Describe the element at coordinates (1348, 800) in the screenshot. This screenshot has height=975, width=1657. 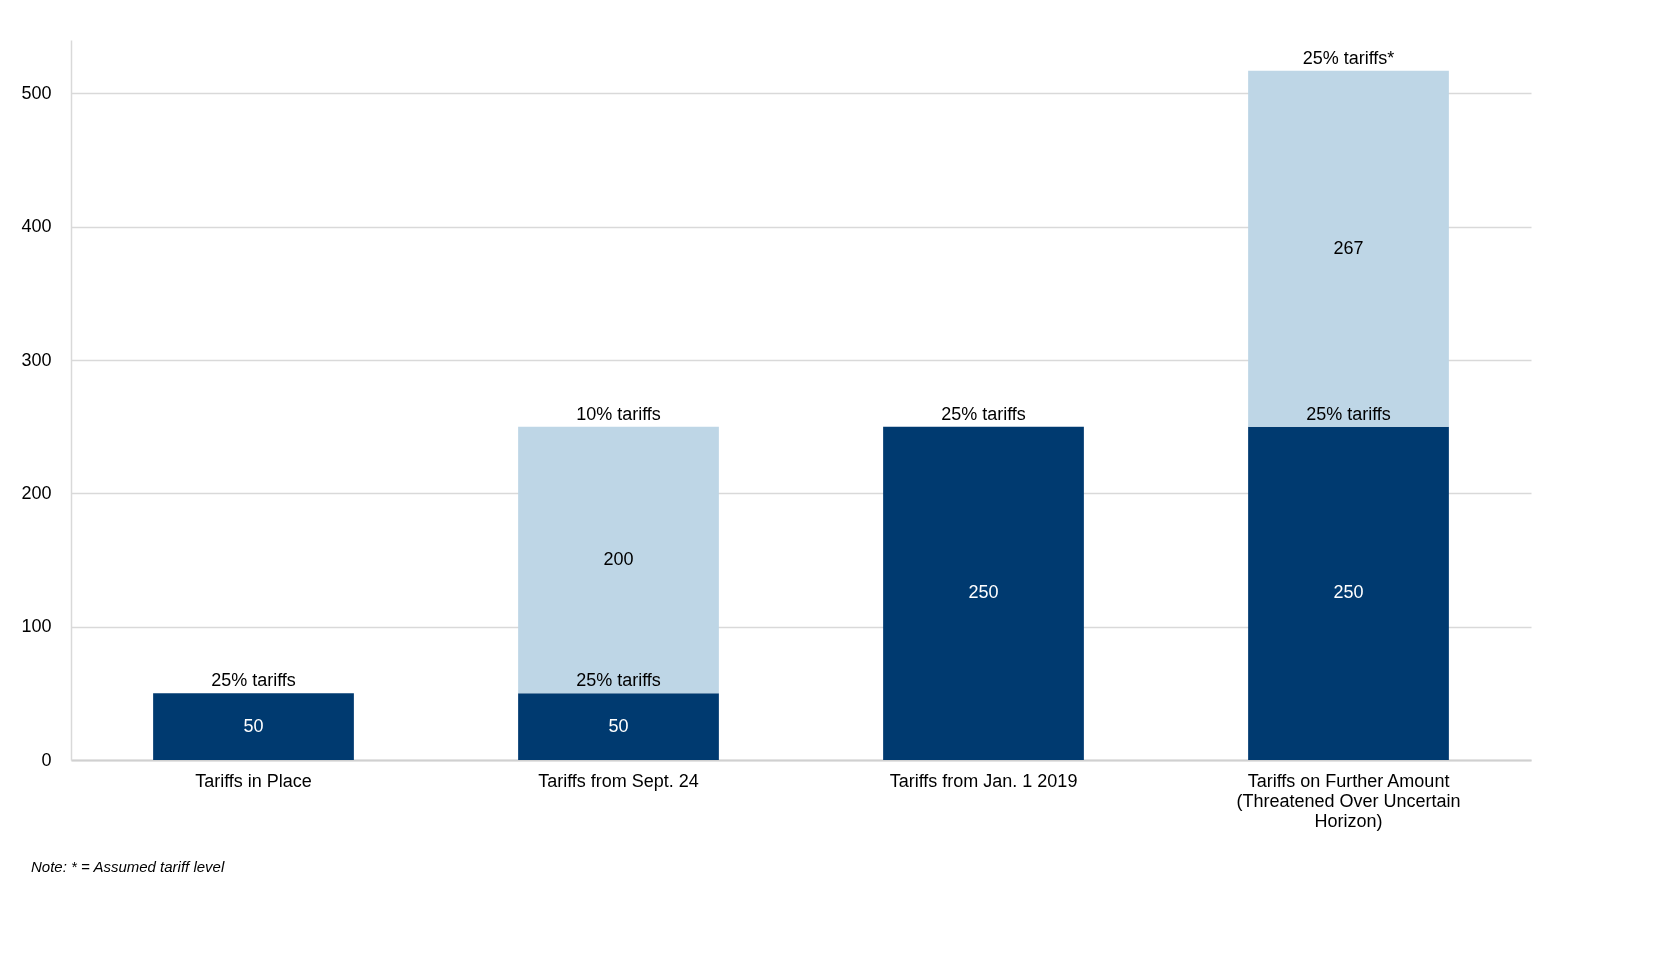
I see `x-tick-label: Tariffs on Further Amount (Threatened Over Uncertain Horizon)` at that location.